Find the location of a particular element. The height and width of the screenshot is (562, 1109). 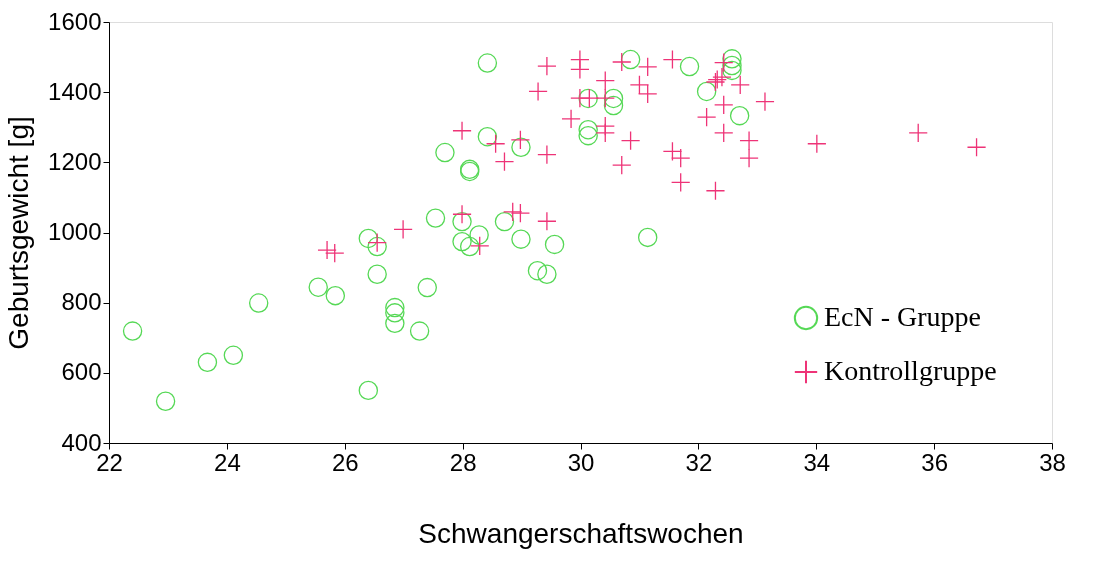

legend-label: Kontrollgruppe is located at coordinates (910, 370).